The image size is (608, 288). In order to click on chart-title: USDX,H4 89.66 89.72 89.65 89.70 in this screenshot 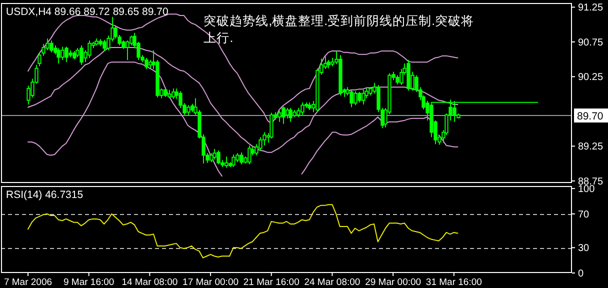, I will do `click(87, 12)`.